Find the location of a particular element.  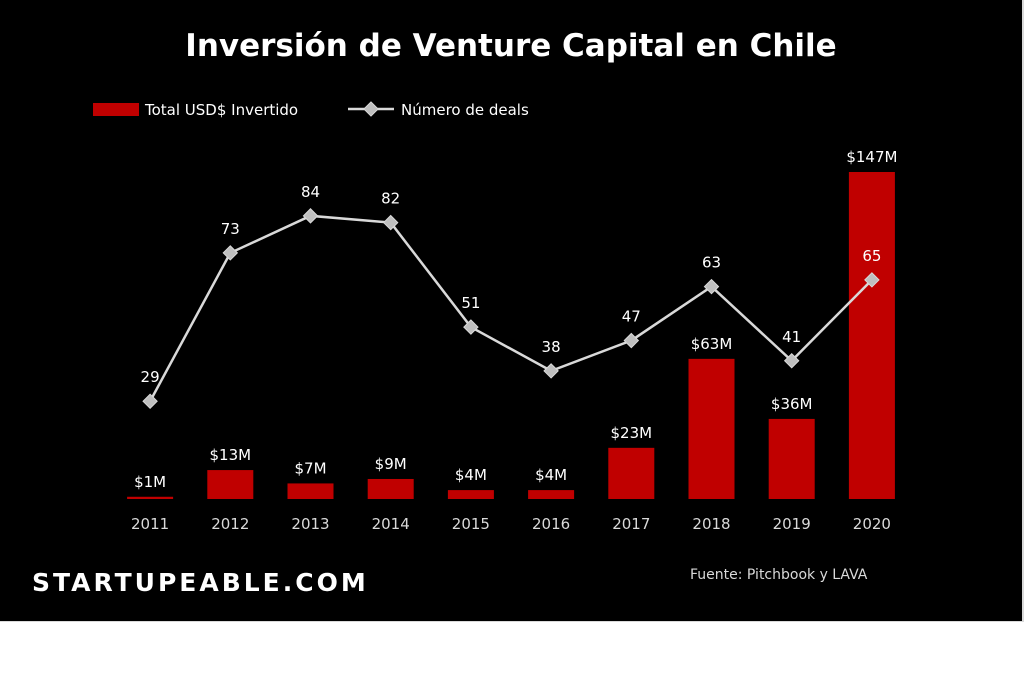

x-axis: 2011 2012 2013 2014 2015 2016 2017 2018 2019 2020 is located at coordinates (511, 524).